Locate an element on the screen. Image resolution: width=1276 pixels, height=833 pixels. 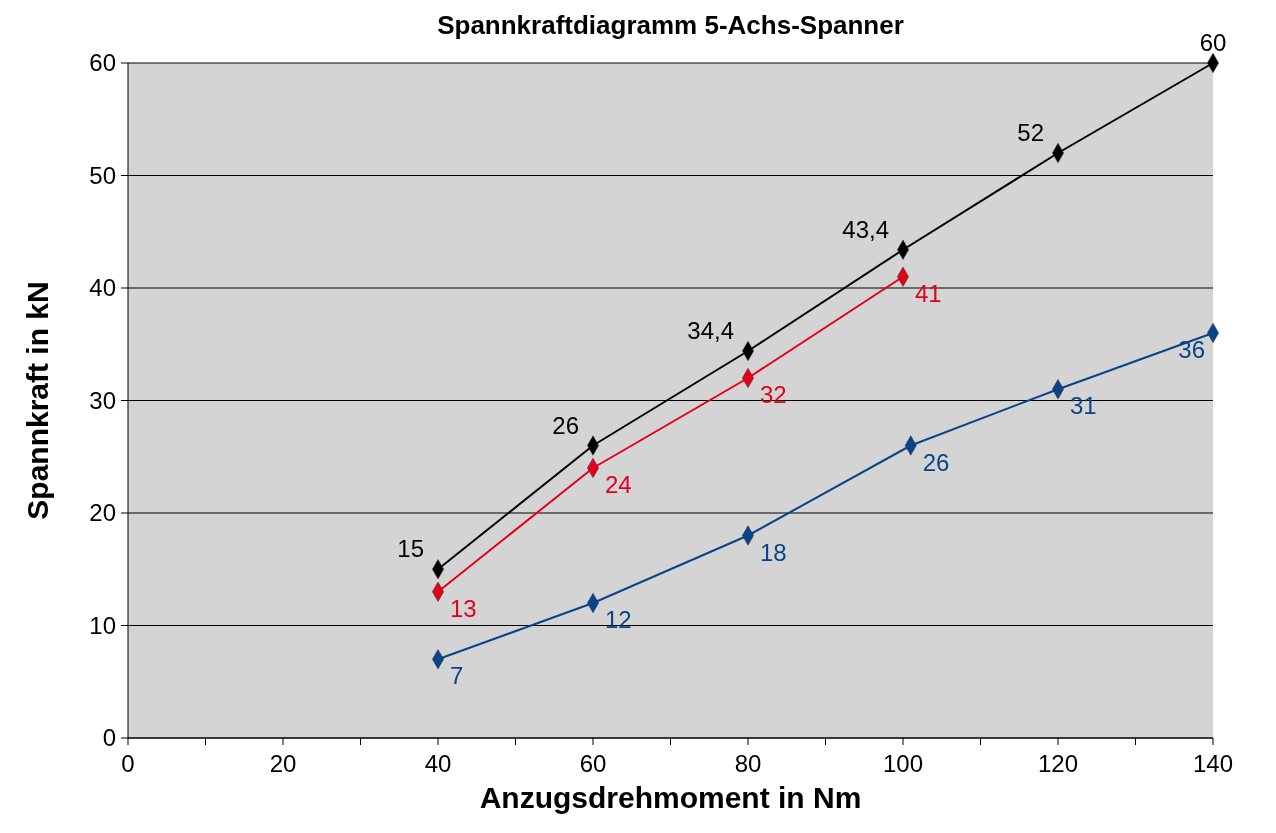
x-tick-label: 60 is located at coordinates (593, 763).